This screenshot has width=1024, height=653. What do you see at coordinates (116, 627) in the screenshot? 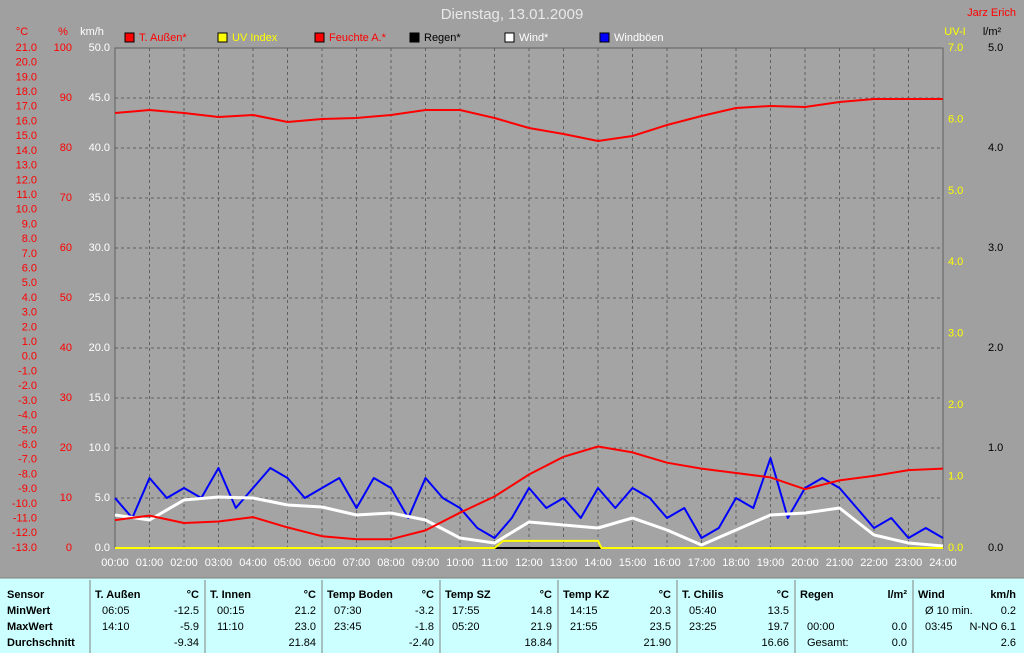
I see `cell-time: 14:10` at bounding box center [116, 627].